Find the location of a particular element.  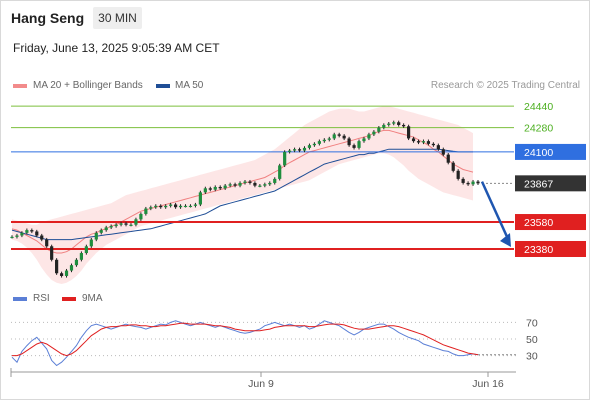

rsi-tick-50: 50 is located at coordinates (532, 340).